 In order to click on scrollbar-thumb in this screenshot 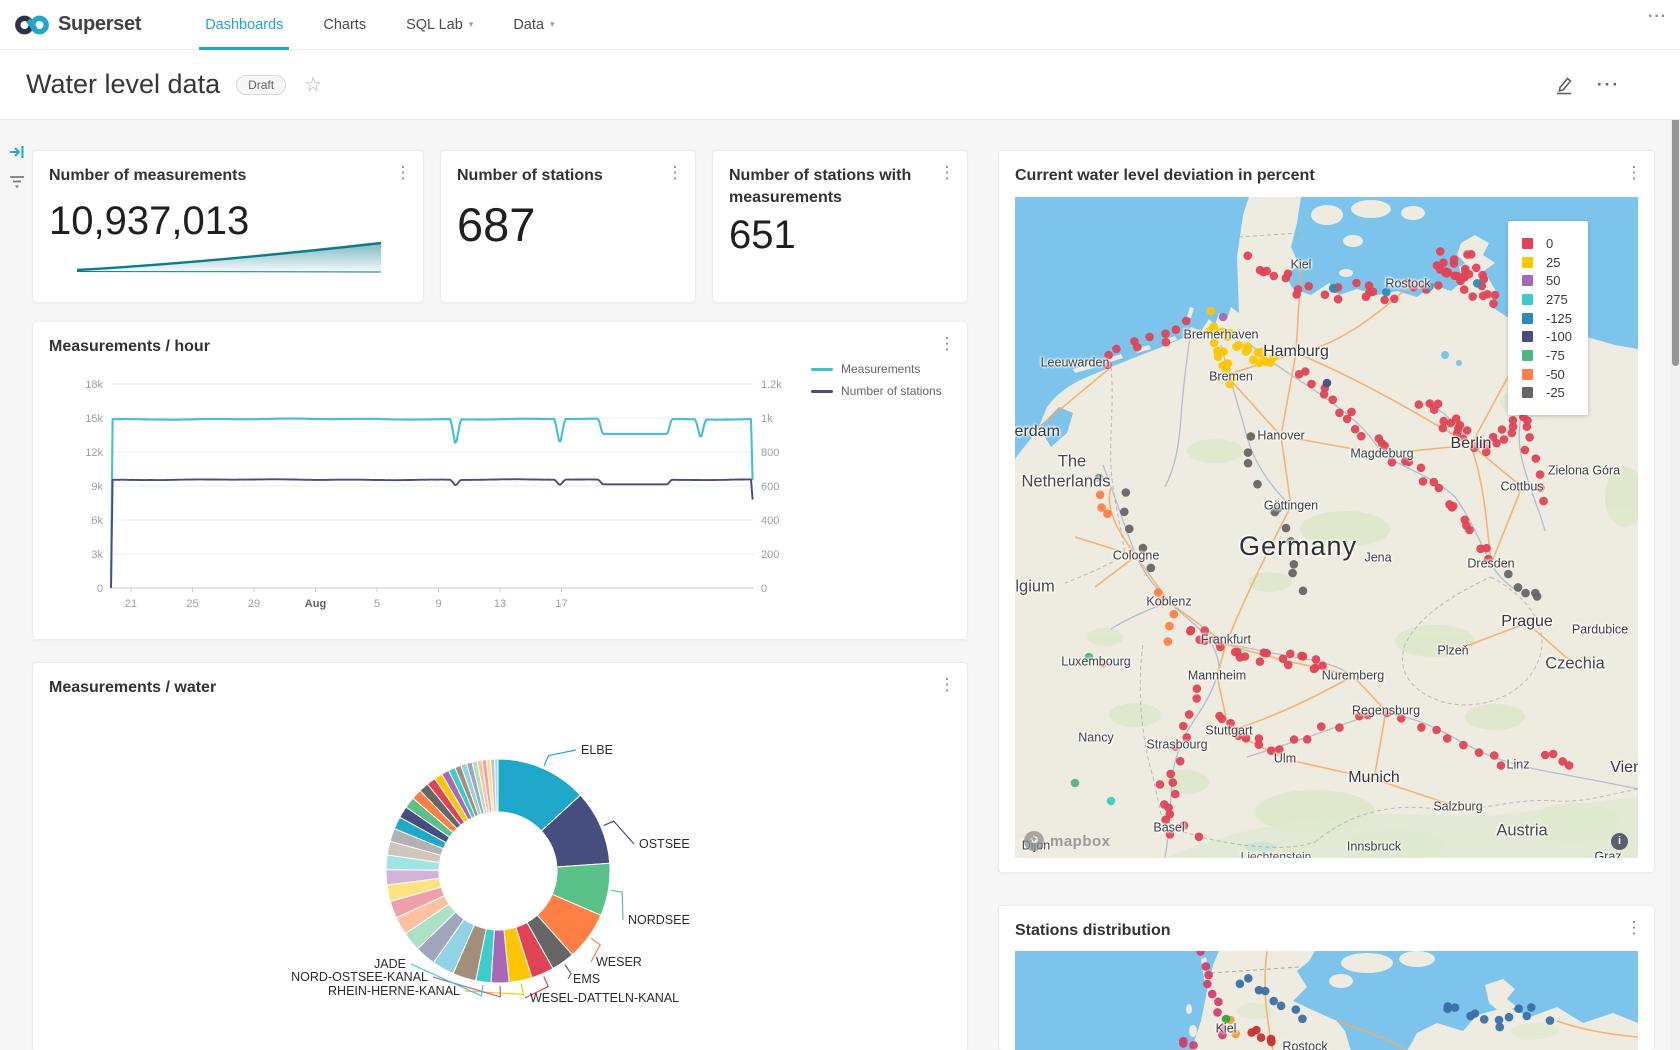, I will do `click(1675, 187)`.